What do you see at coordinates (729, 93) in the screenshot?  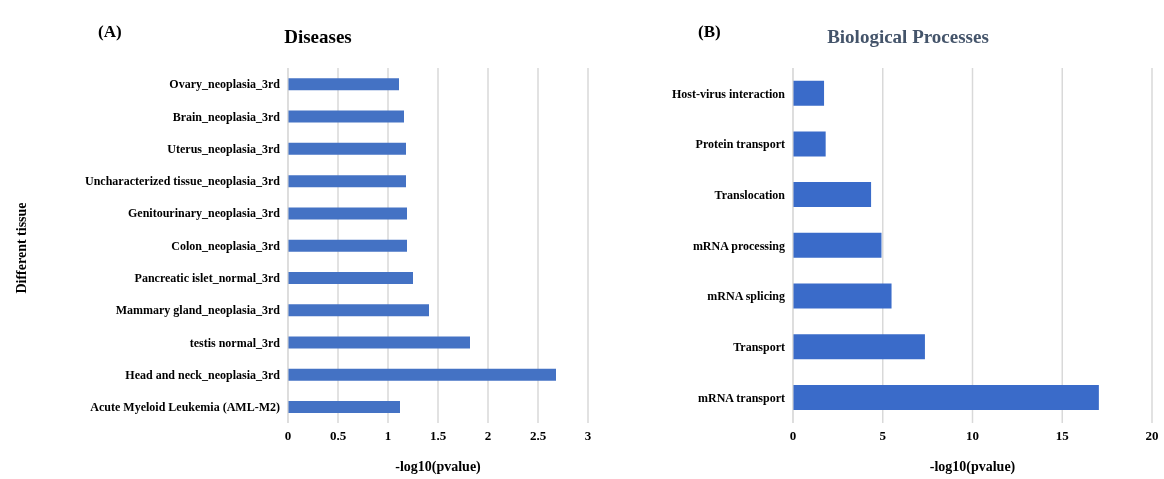 I see `y-tick-label: Host-virus interaction` at bounding box center [729, 93].